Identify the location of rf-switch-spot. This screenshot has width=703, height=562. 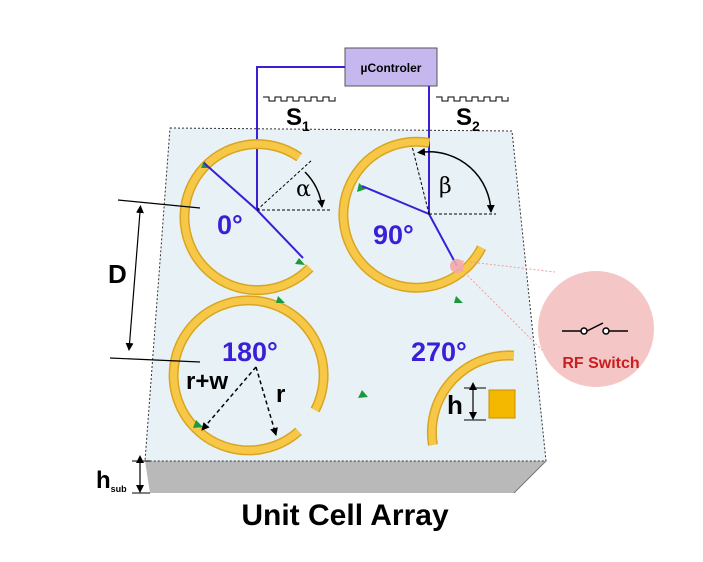
(457, 266).